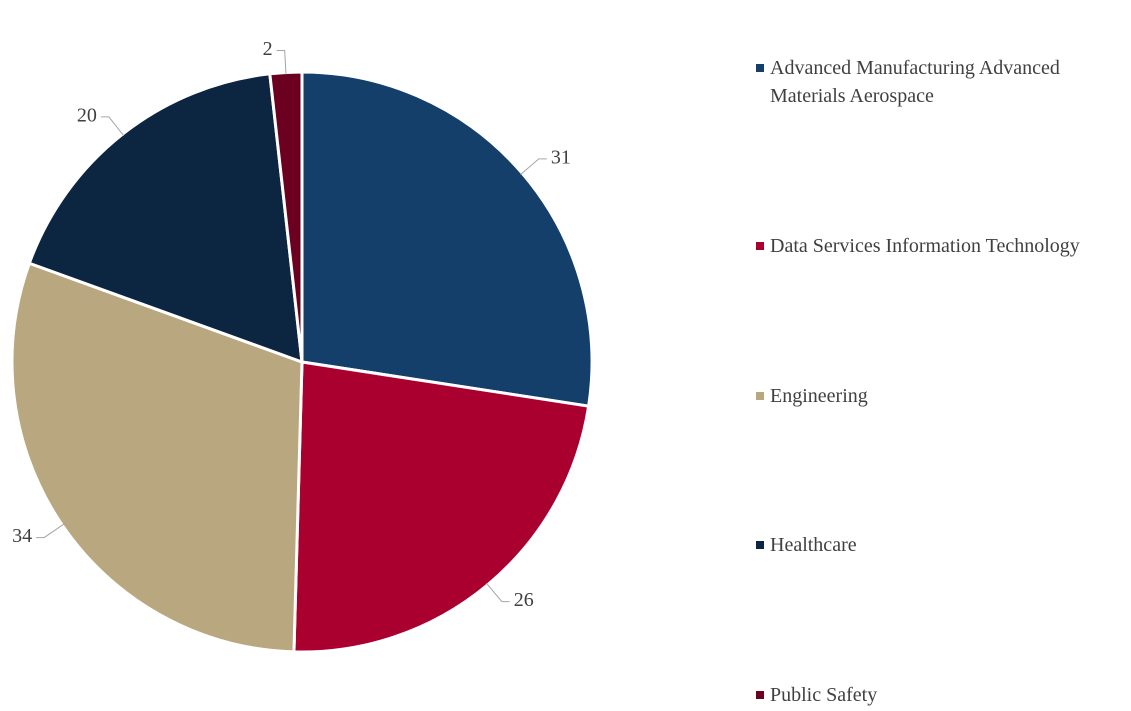 Image resolution: width=1131 pixels, height=711 pixels. Describe the element at coordinates (524, 600) in the screenshot. I see `data-label: 26` at that location.